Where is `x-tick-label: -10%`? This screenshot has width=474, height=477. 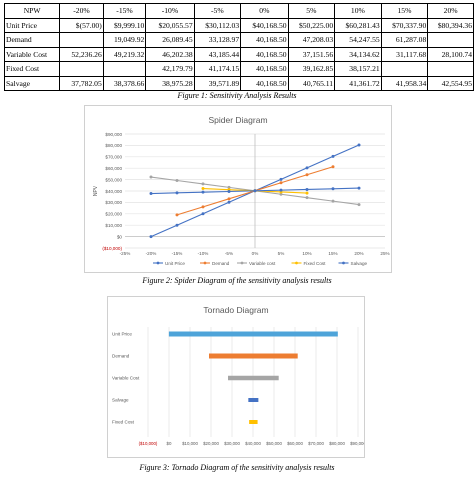 x-tick-label: -10% is located at coordinates (203, 253).